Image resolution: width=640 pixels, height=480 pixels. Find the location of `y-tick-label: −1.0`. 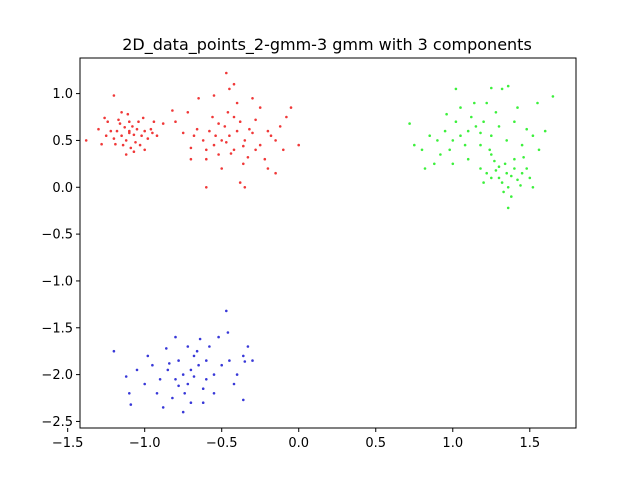

y-tick-label: −1.0 is located at coordinates (57, 281).